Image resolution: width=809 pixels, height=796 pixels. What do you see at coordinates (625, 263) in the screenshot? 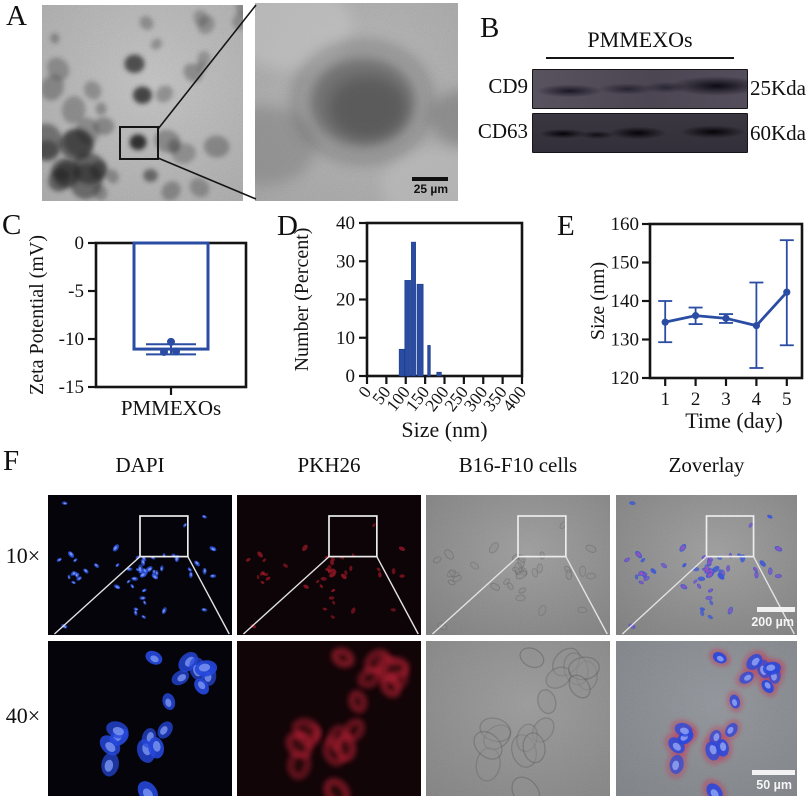
I see `svg-text: 150` at bounding box center [625, 263].